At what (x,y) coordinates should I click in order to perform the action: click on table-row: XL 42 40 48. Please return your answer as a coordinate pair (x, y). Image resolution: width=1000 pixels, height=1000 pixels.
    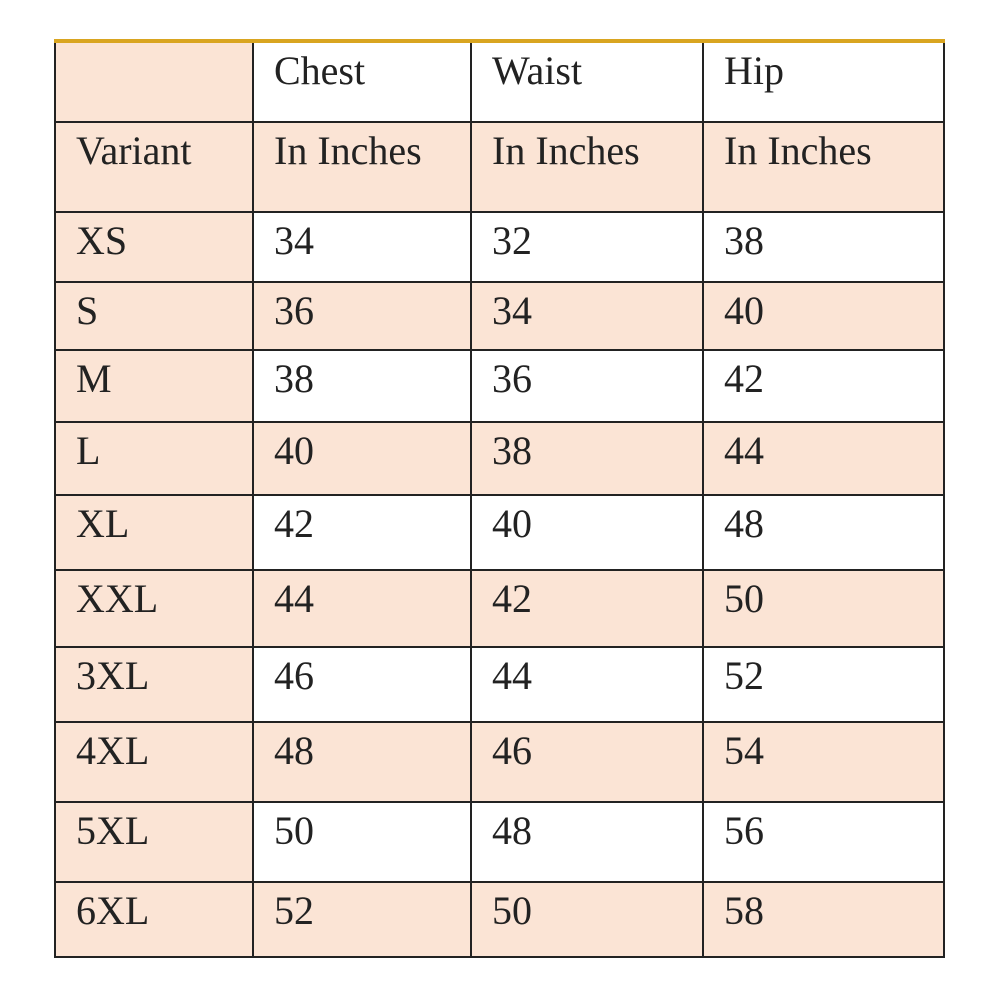
    Looking at the image, I should click on (499, 532).